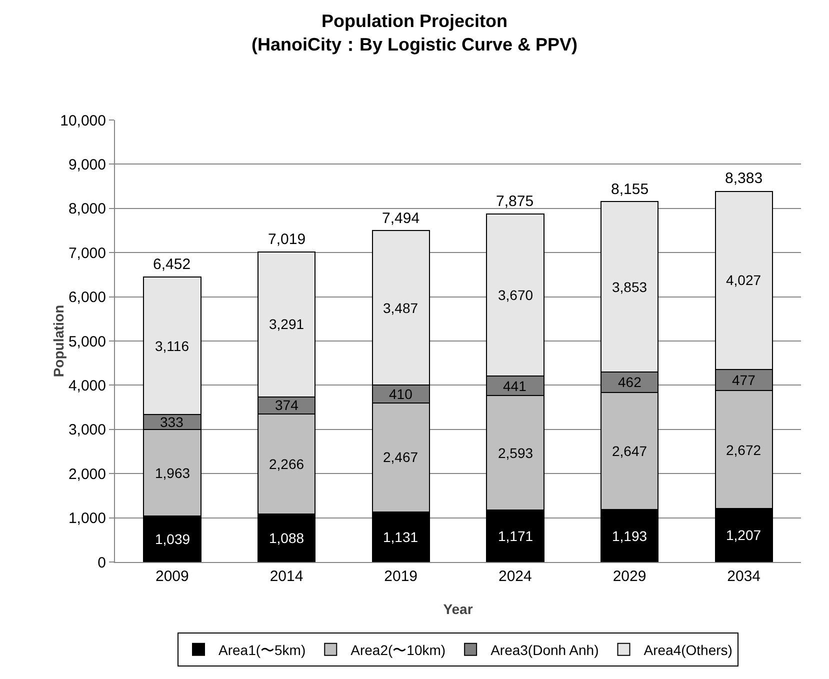 The image size is (829, 679). Describe the element at coordinates (544, 650) in the screenshot. I see `legend-label: Area3(Donh Anh)` at that location.